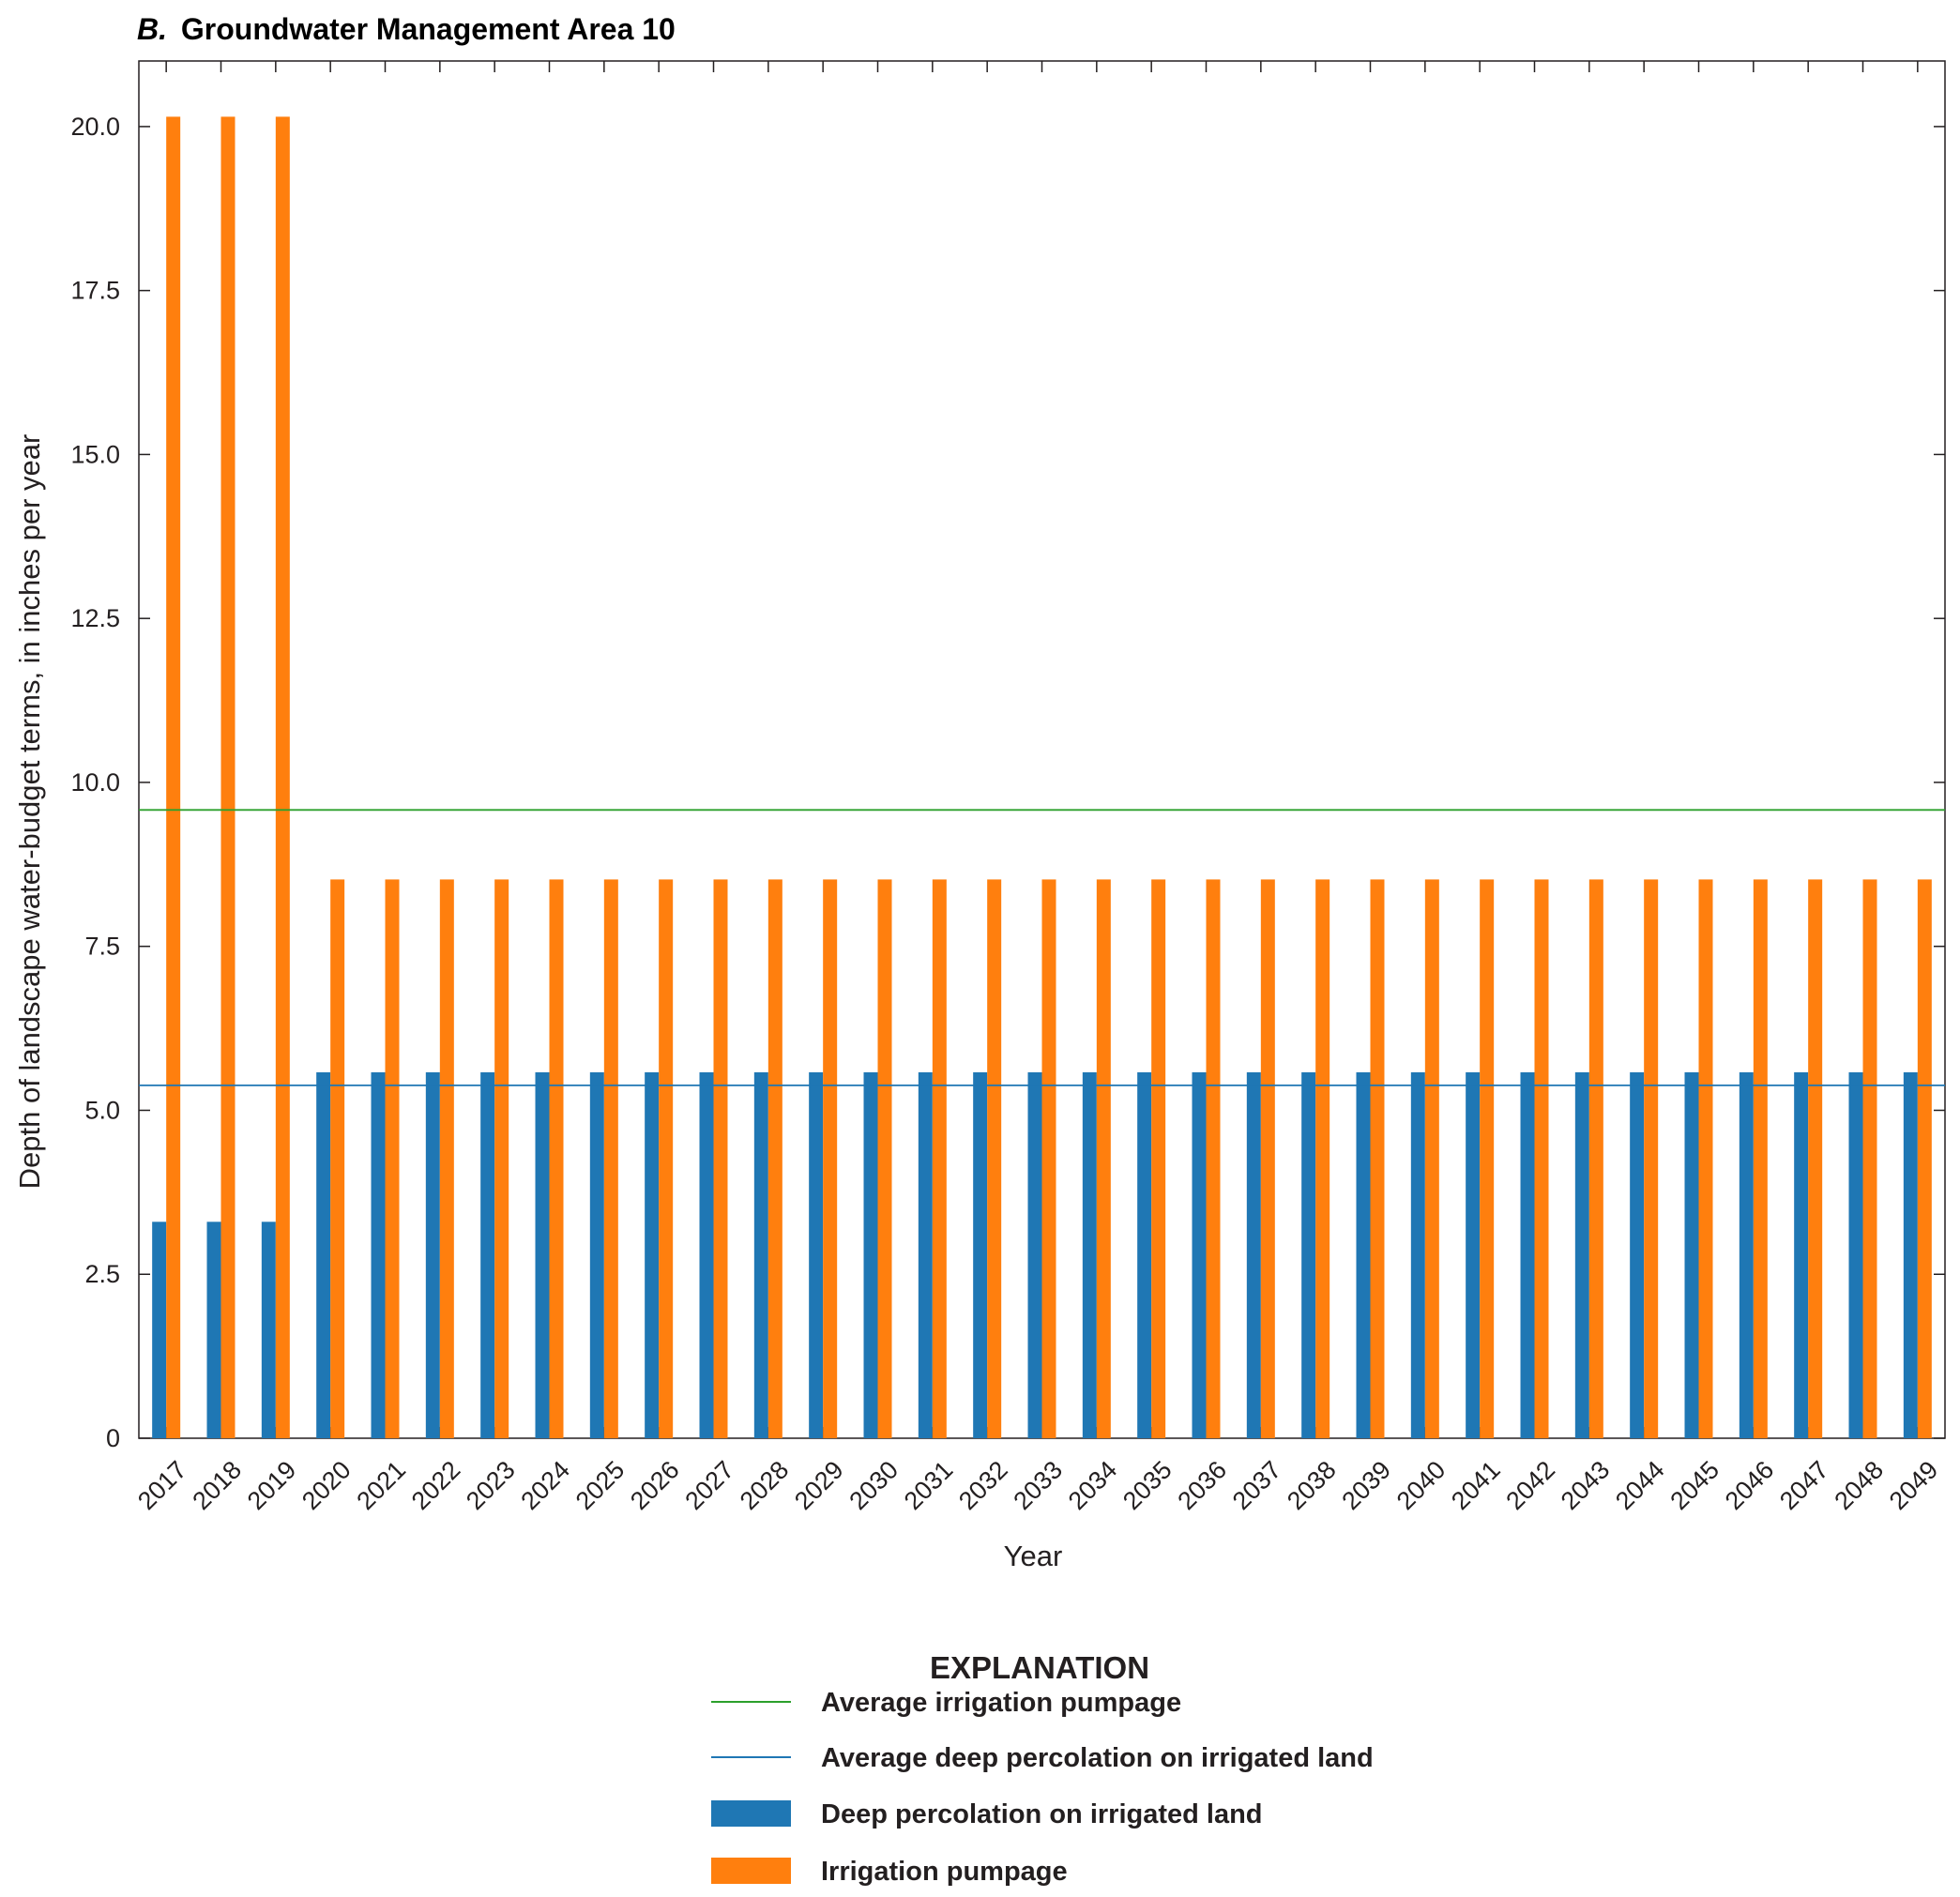 The height and width of the screenshot is (1897, 1960). I want to click on x-tick-label: 2033, so click(1038, 1485).